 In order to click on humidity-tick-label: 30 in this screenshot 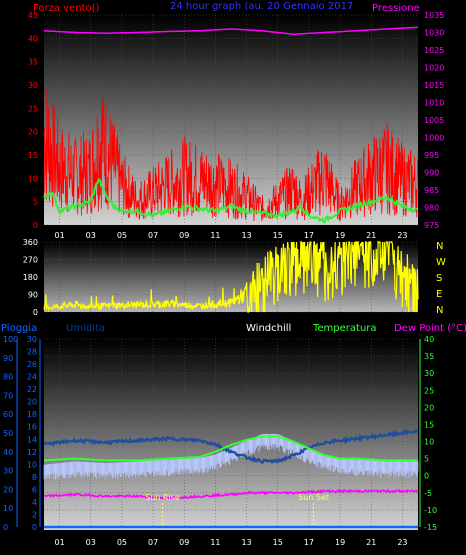, I will do `click(8, 471)`.